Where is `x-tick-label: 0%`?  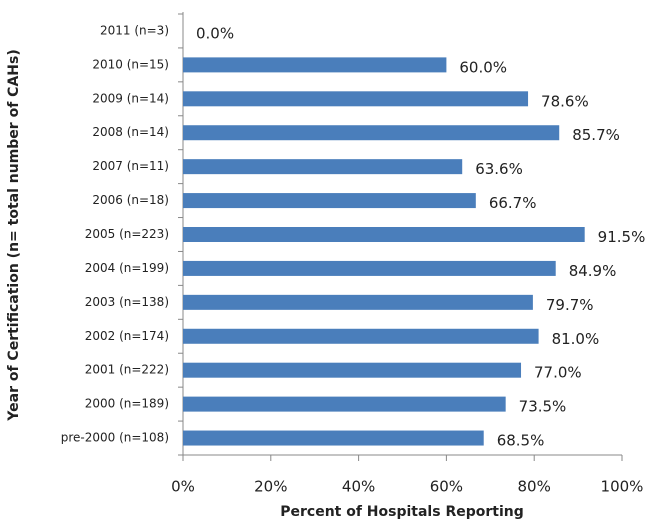
x-tick-label: 0% is located at coordinates (183, 487).